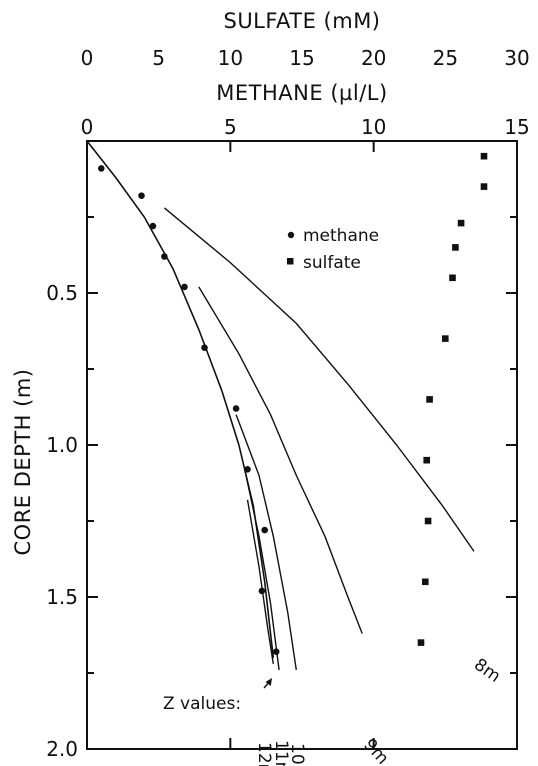 Image resolution: width=538 pixels, height=766 pixels. What do you see at coordinates (301, 93) in the screenshot?
I see `methane-axis-title: METHANE (µl/L)` at bounding box center [301, 93].